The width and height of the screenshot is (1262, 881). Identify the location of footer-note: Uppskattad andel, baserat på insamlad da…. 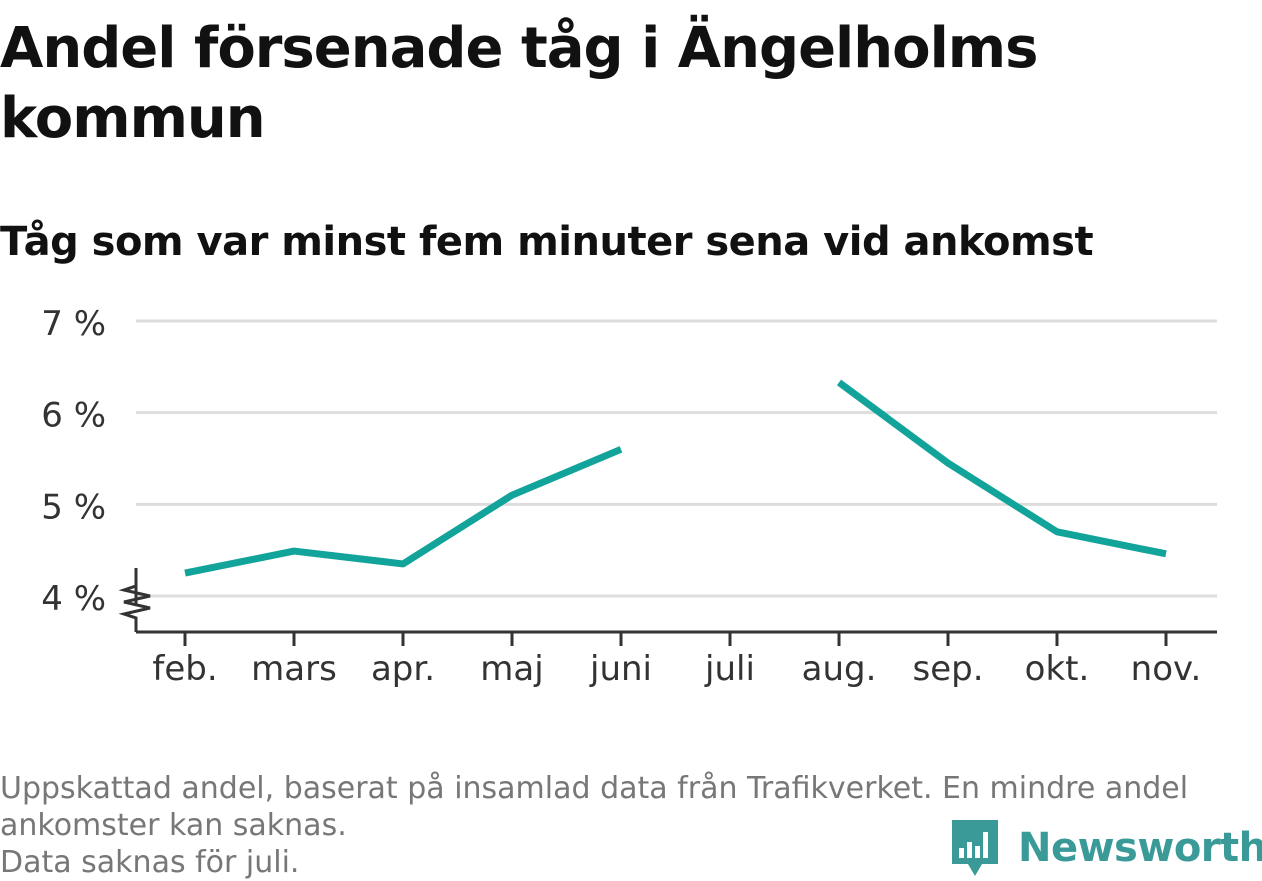
(625, 825).